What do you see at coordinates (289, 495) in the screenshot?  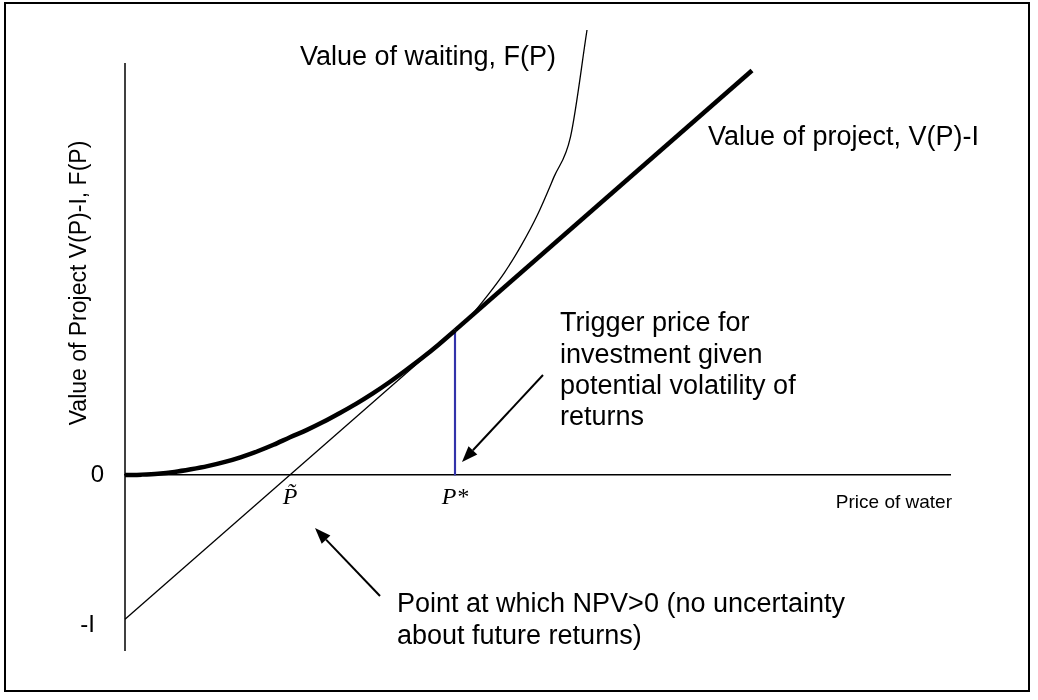 I see `x-tick-label: P̃` at bounding box center [289, 495].